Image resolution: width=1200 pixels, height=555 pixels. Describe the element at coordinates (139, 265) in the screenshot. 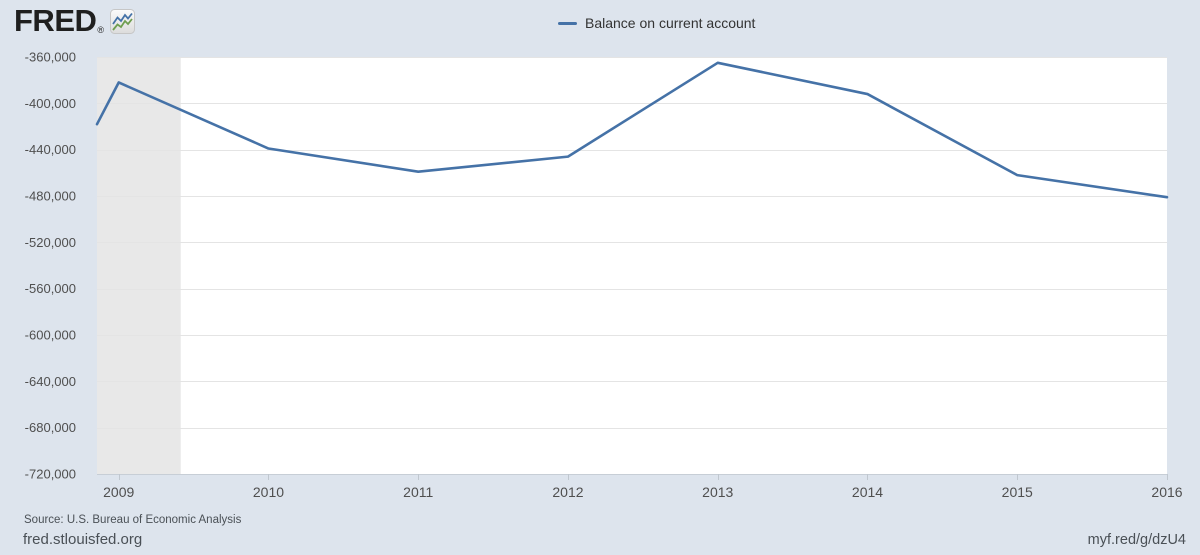

I see `recession-band` at that location.